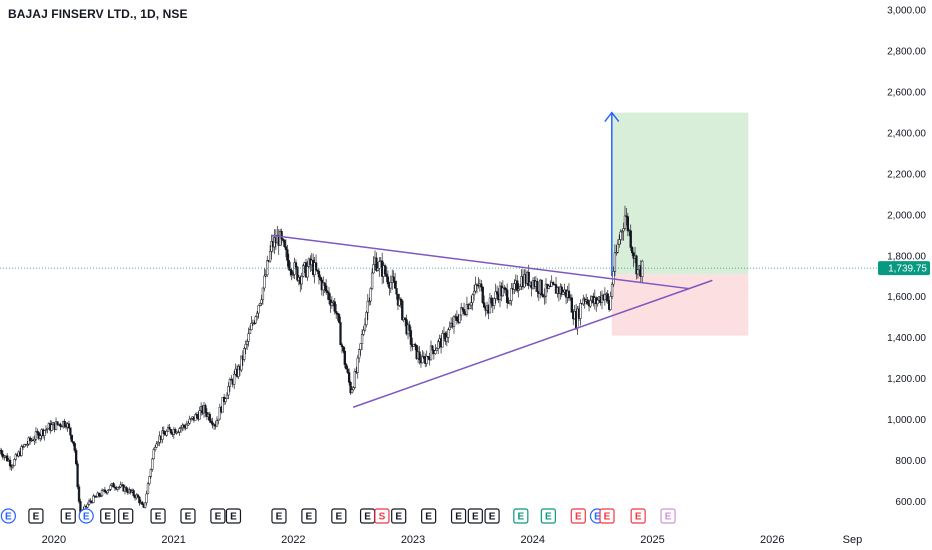  I want to click on x-tick-label: Sep, so click(853, 540).